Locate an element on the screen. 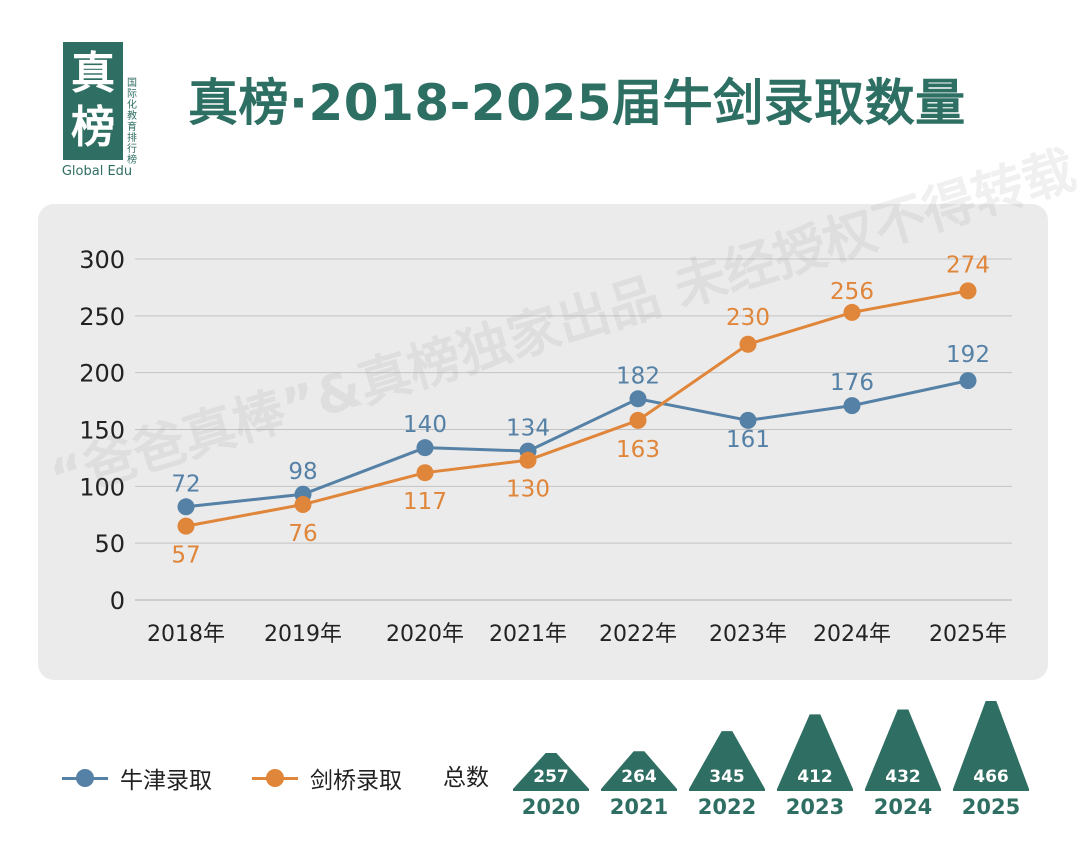 The image size is (1080, 865). total-year: 2021 is located at coordinates (639, 807).